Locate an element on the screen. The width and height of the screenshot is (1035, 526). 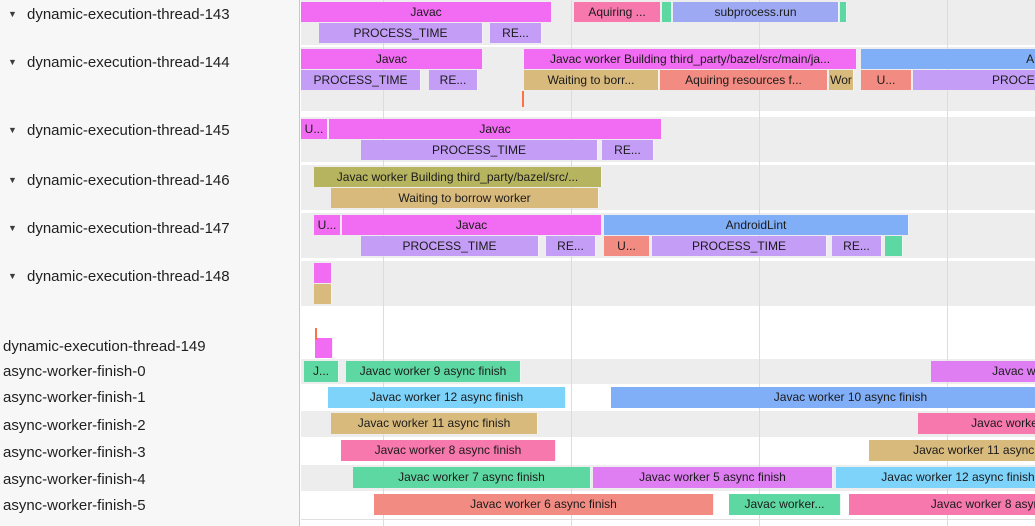
sidebar-track-row: ▼ dynamic-execution-thread-148 is located at coordinates (115, 276).